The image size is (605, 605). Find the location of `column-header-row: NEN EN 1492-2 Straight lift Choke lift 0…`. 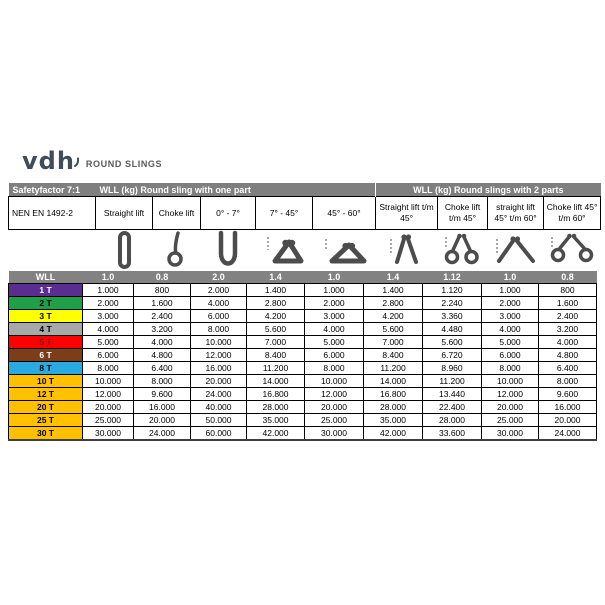

column-header-row: NEN EN 1492-2 Straight lift Choke lift 0… is located at coordinates (305, 213).